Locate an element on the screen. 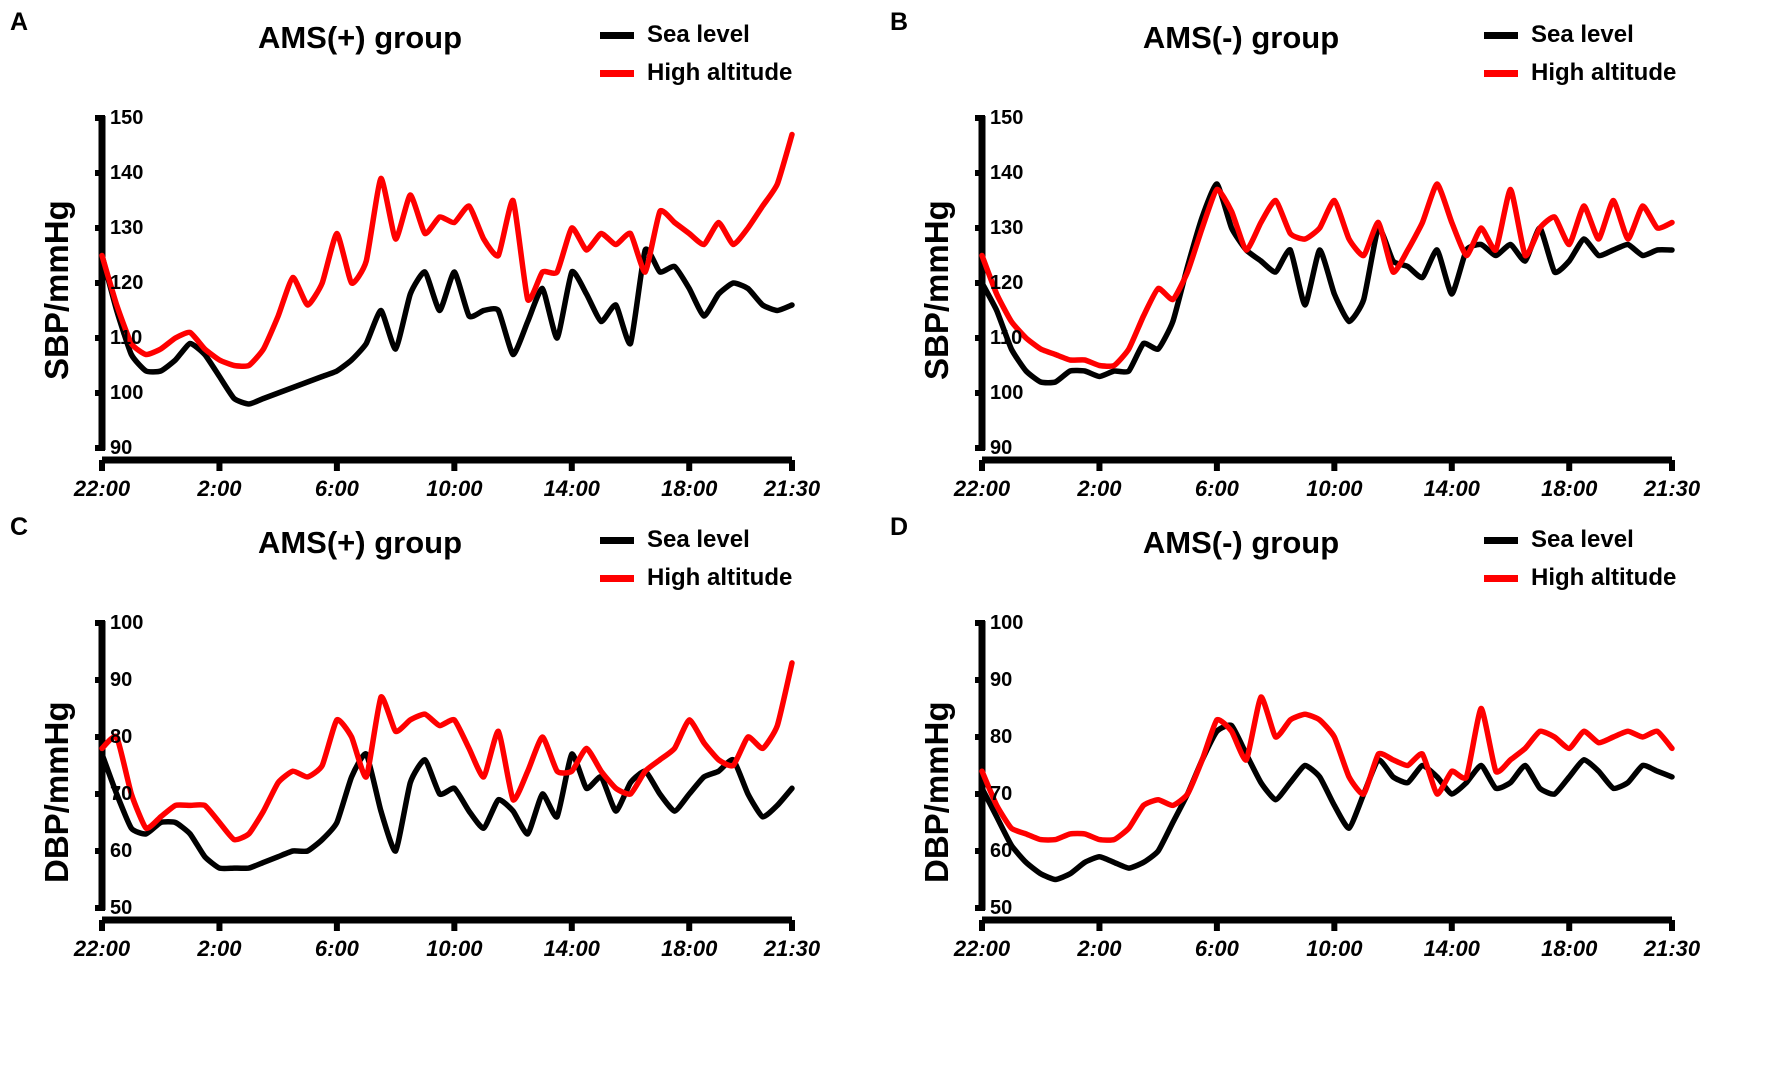 The image size is (1772, 1066). legend-c: Sea level High altitude is located at coordinates (696, 563).